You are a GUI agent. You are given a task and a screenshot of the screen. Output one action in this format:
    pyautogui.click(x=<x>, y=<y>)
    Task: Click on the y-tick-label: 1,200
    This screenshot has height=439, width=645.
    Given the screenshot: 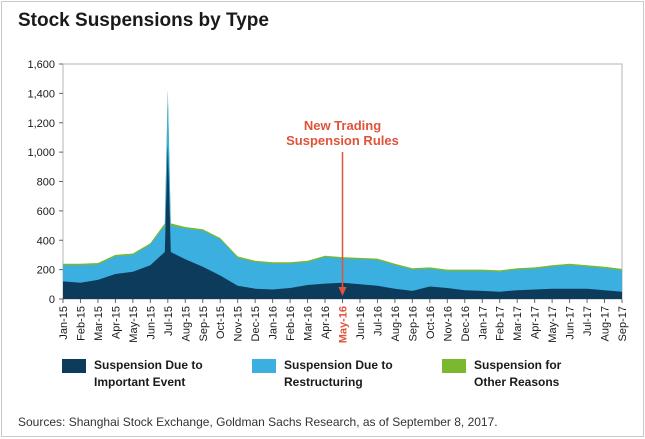 What is the action you would take?
    pyautogui.click(x=41, y=124)
    